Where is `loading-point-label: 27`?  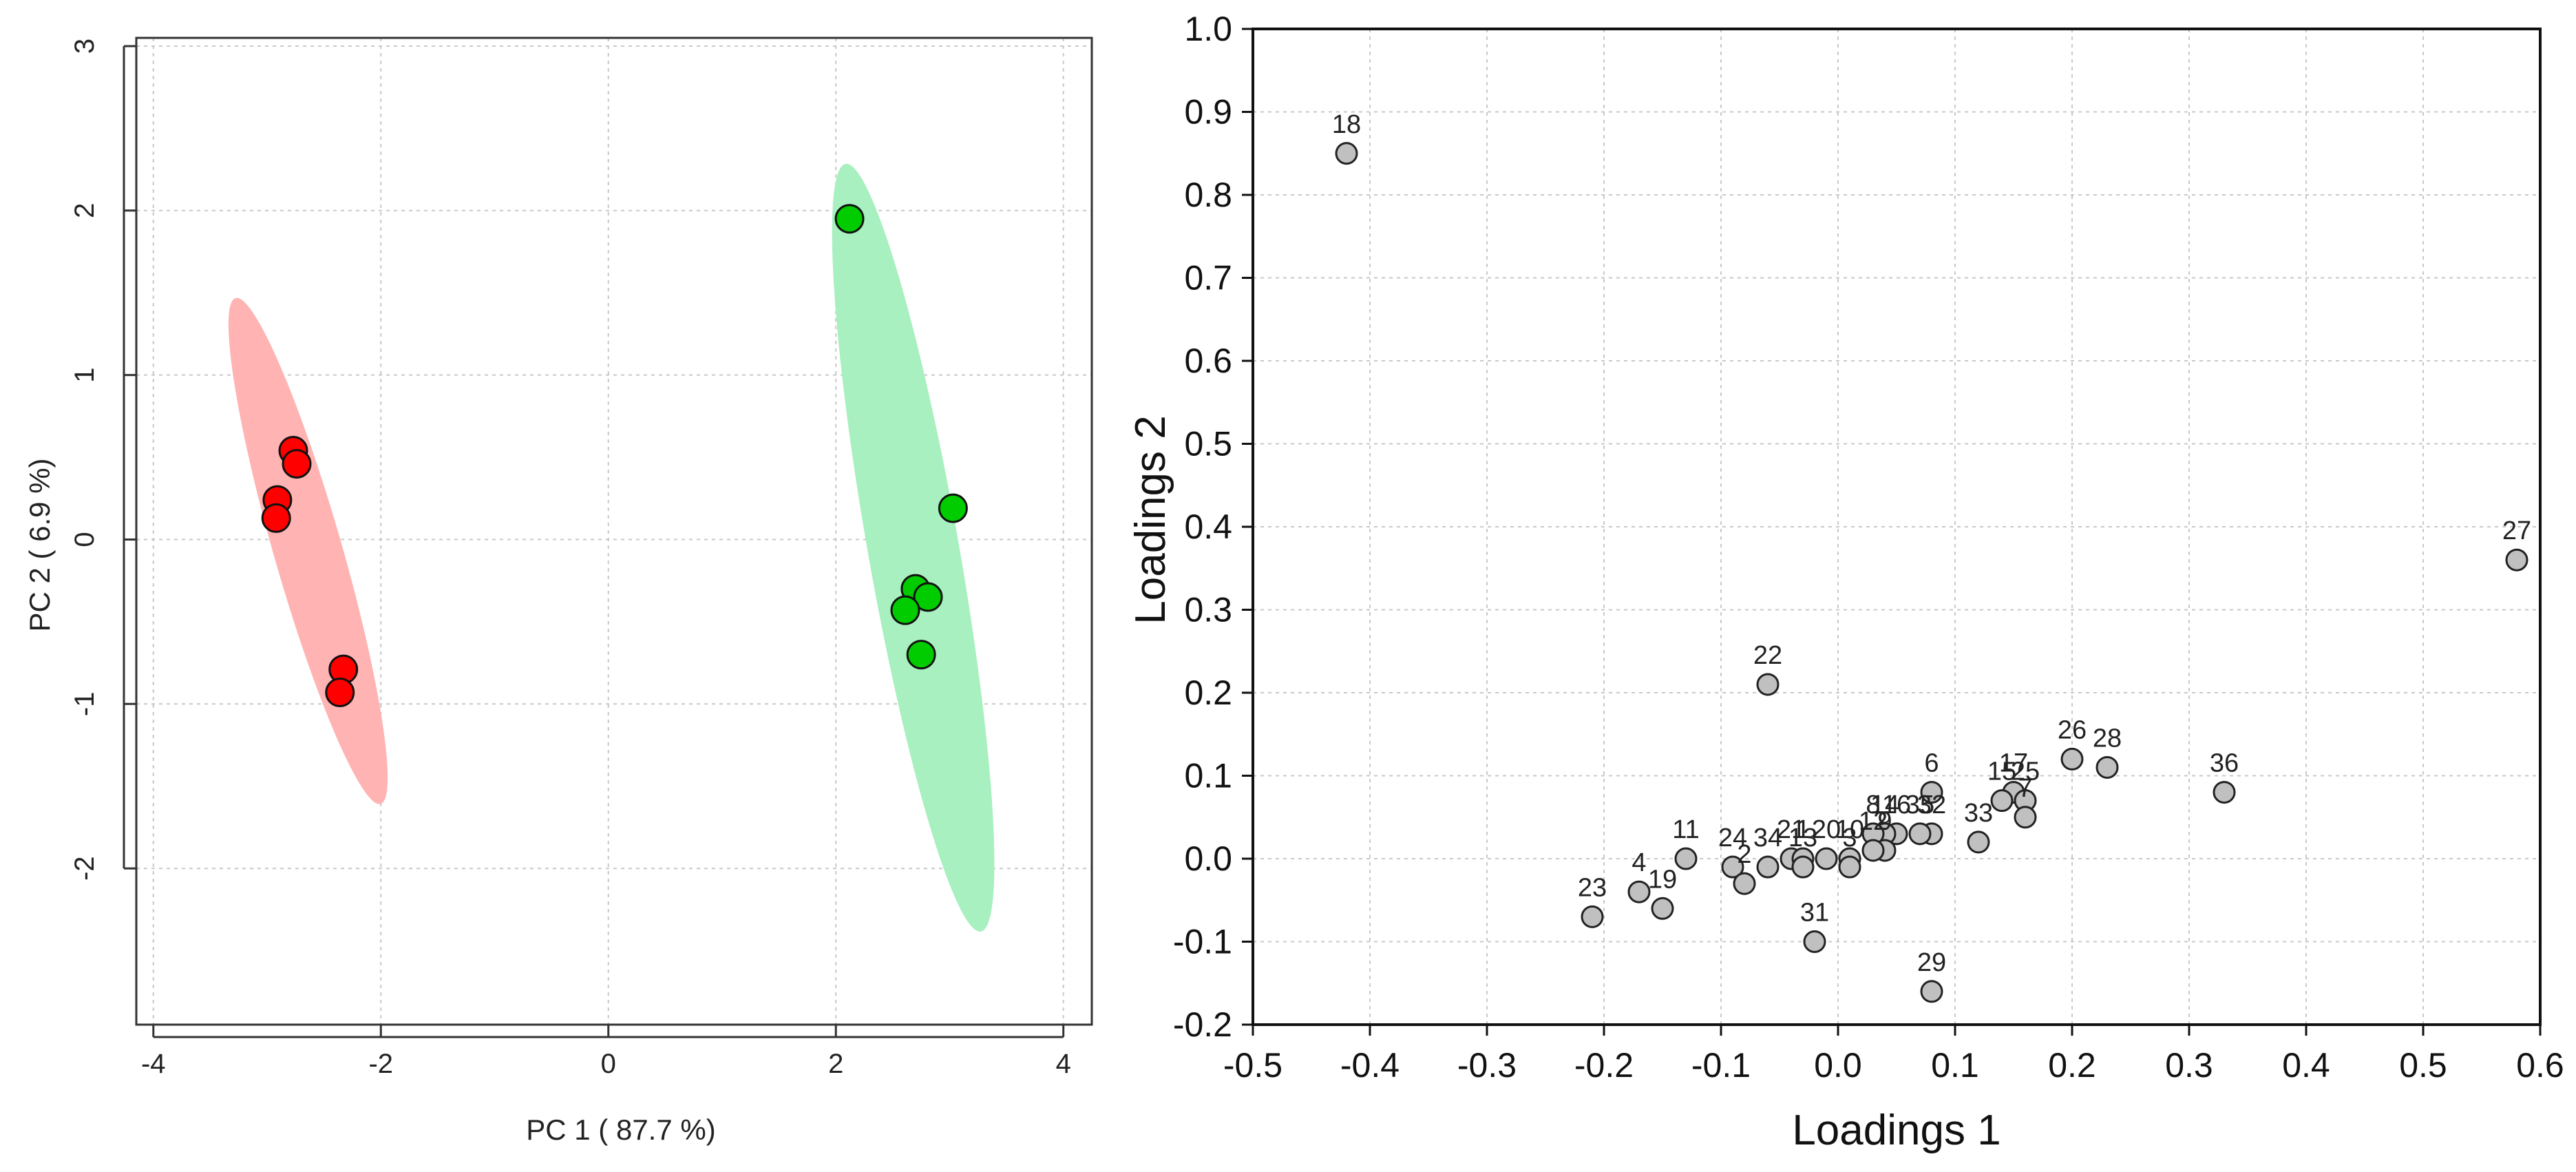
loading-point-label: 27 is located at coordinates (2517, 530).